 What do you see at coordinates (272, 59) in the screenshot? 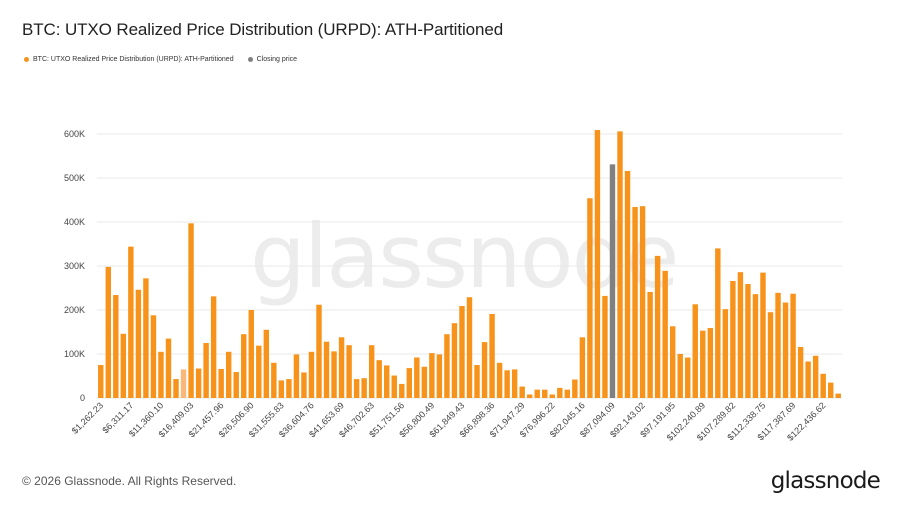
I see `legend-item-closing-price: Closing price` at bounding box center [272, 59].